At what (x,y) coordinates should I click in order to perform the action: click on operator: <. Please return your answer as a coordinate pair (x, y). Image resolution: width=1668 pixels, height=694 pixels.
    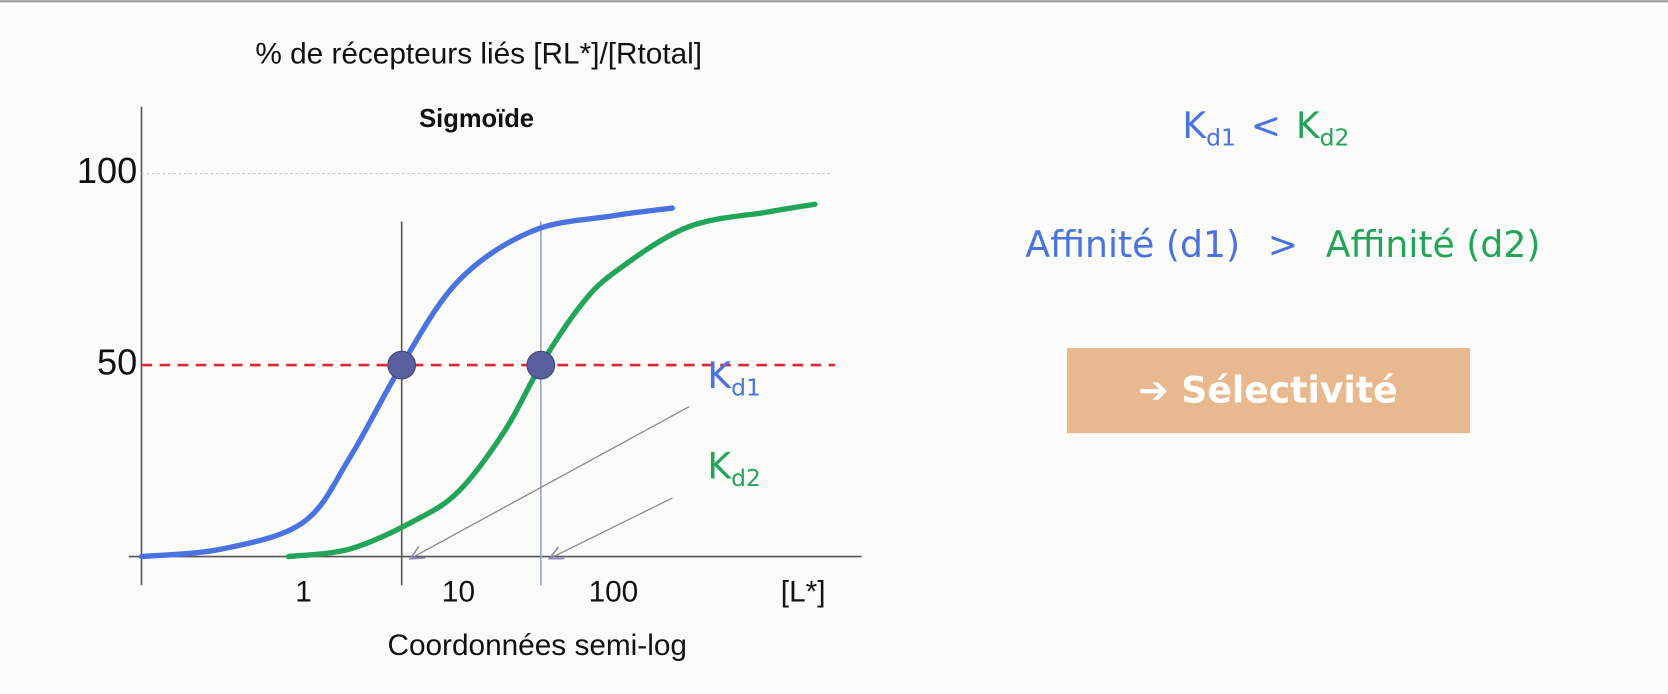
    Looking at the image, I should click on (1266, 125).